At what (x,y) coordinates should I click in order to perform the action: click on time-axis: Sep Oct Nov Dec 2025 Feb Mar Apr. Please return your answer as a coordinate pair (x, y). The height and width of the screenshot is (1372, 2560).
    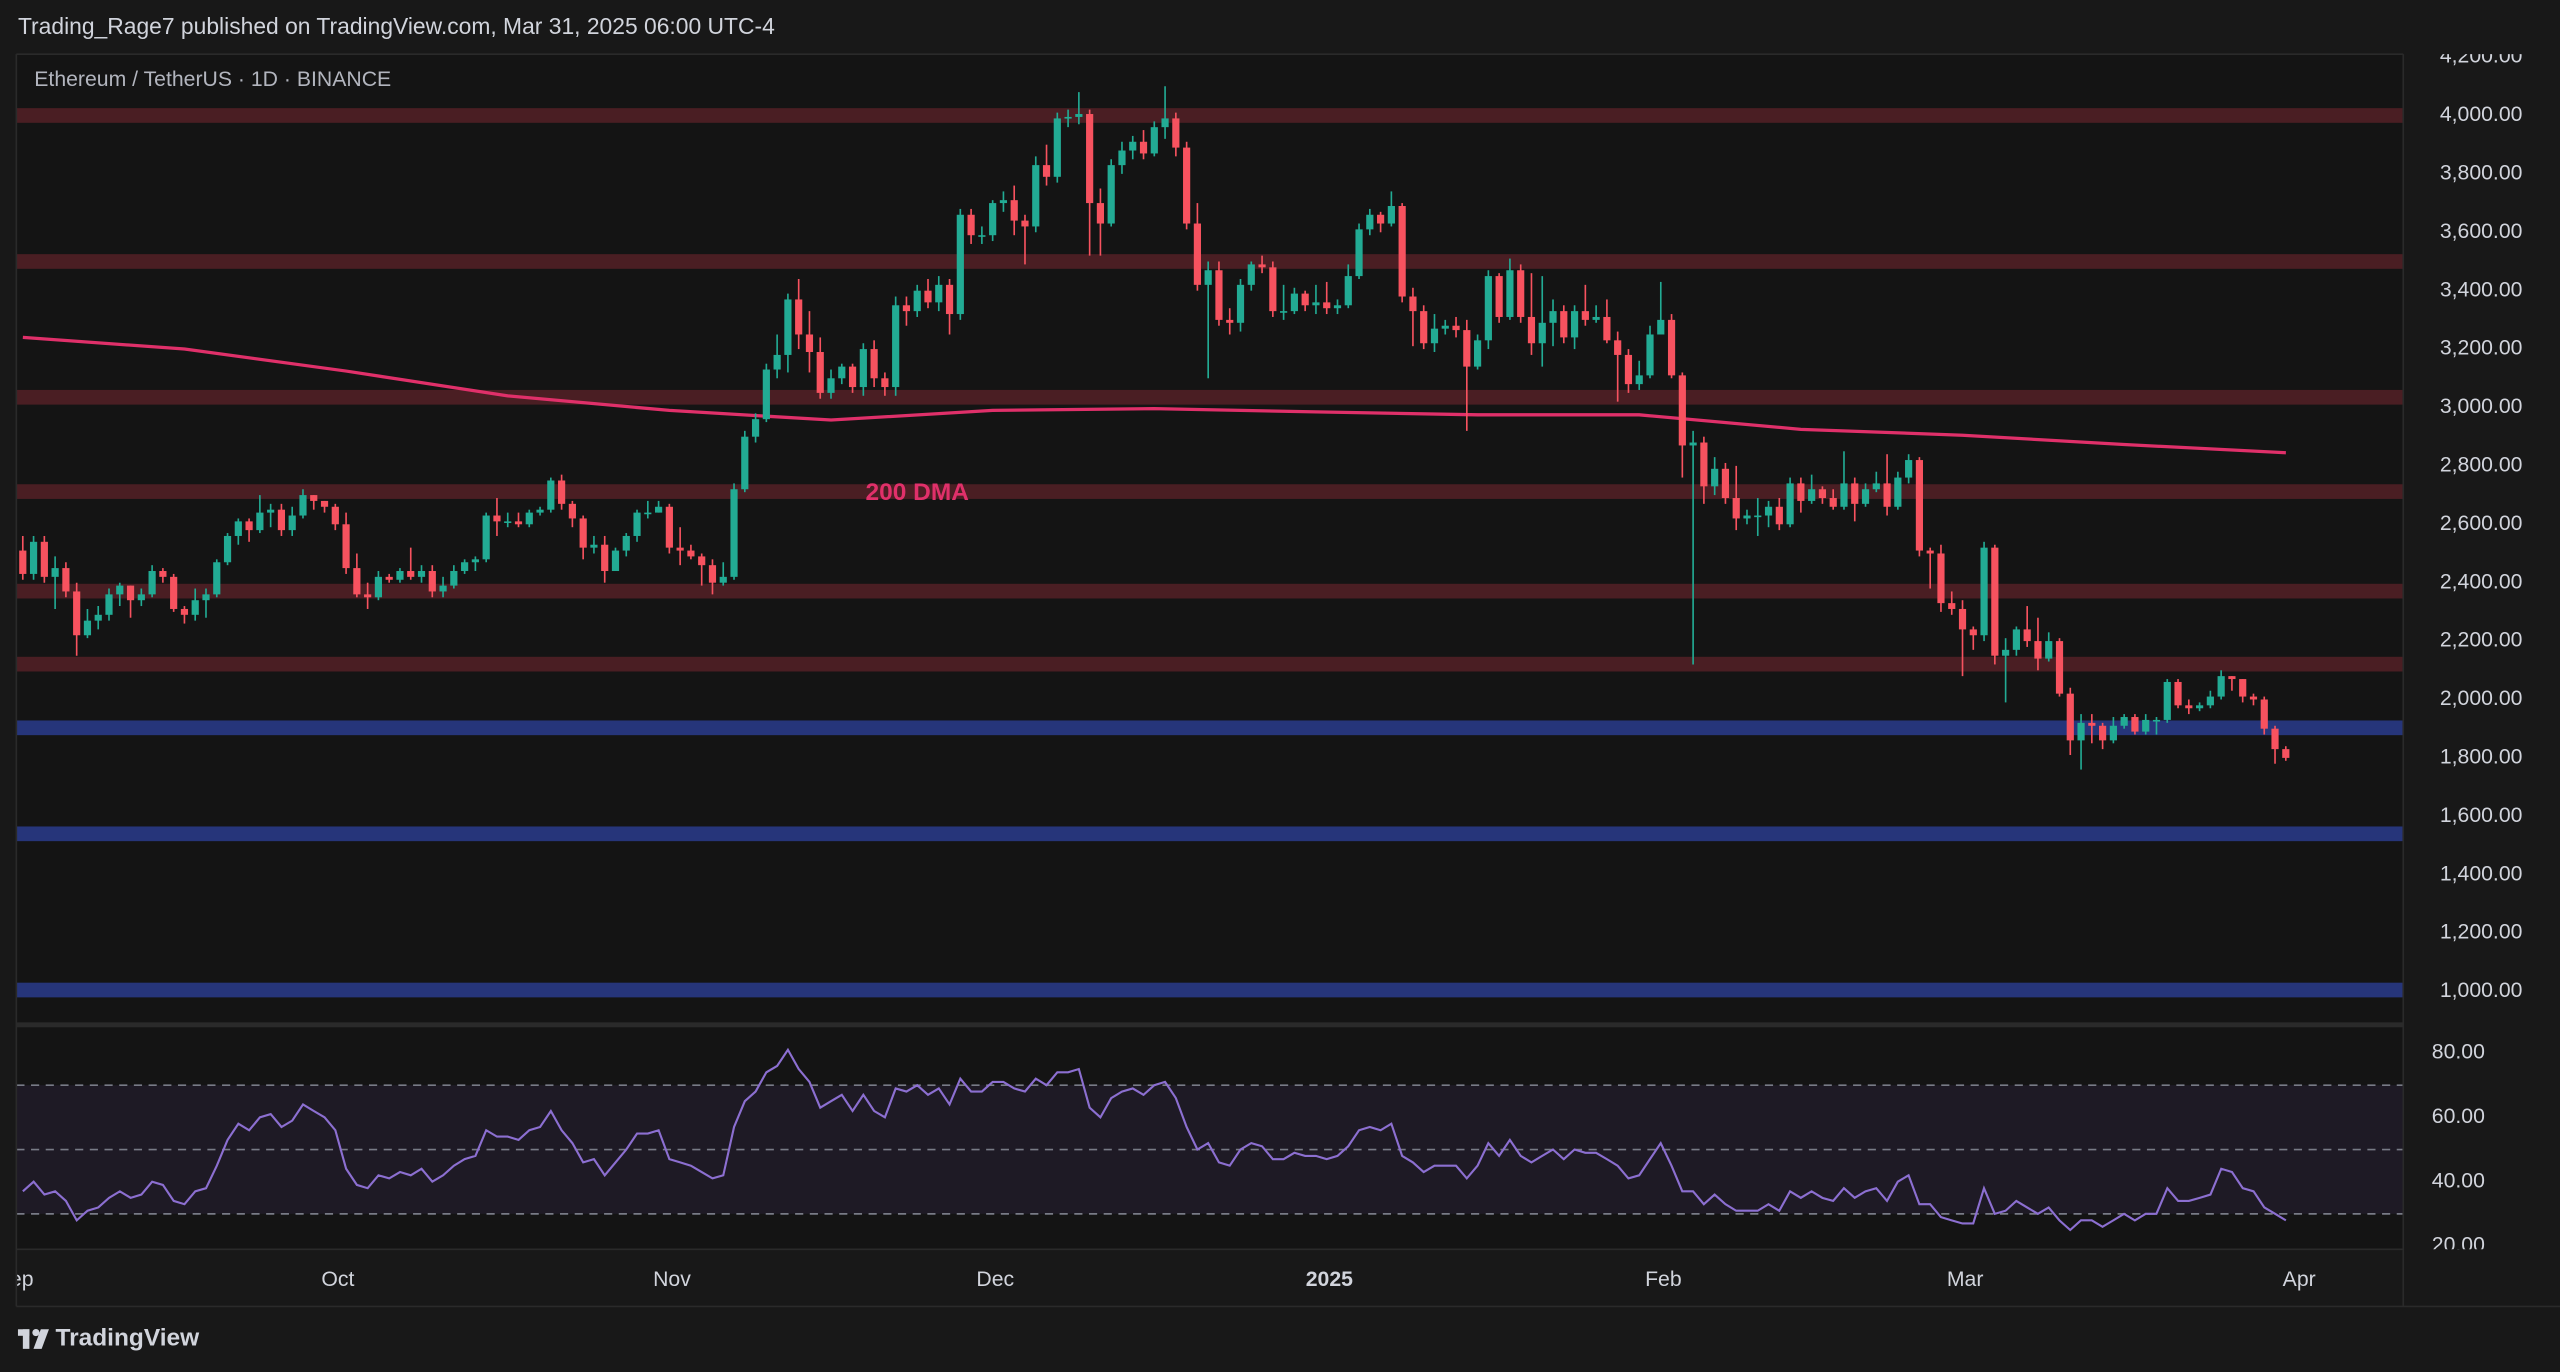
    Looking at the image, I should click on (1166, 1279).